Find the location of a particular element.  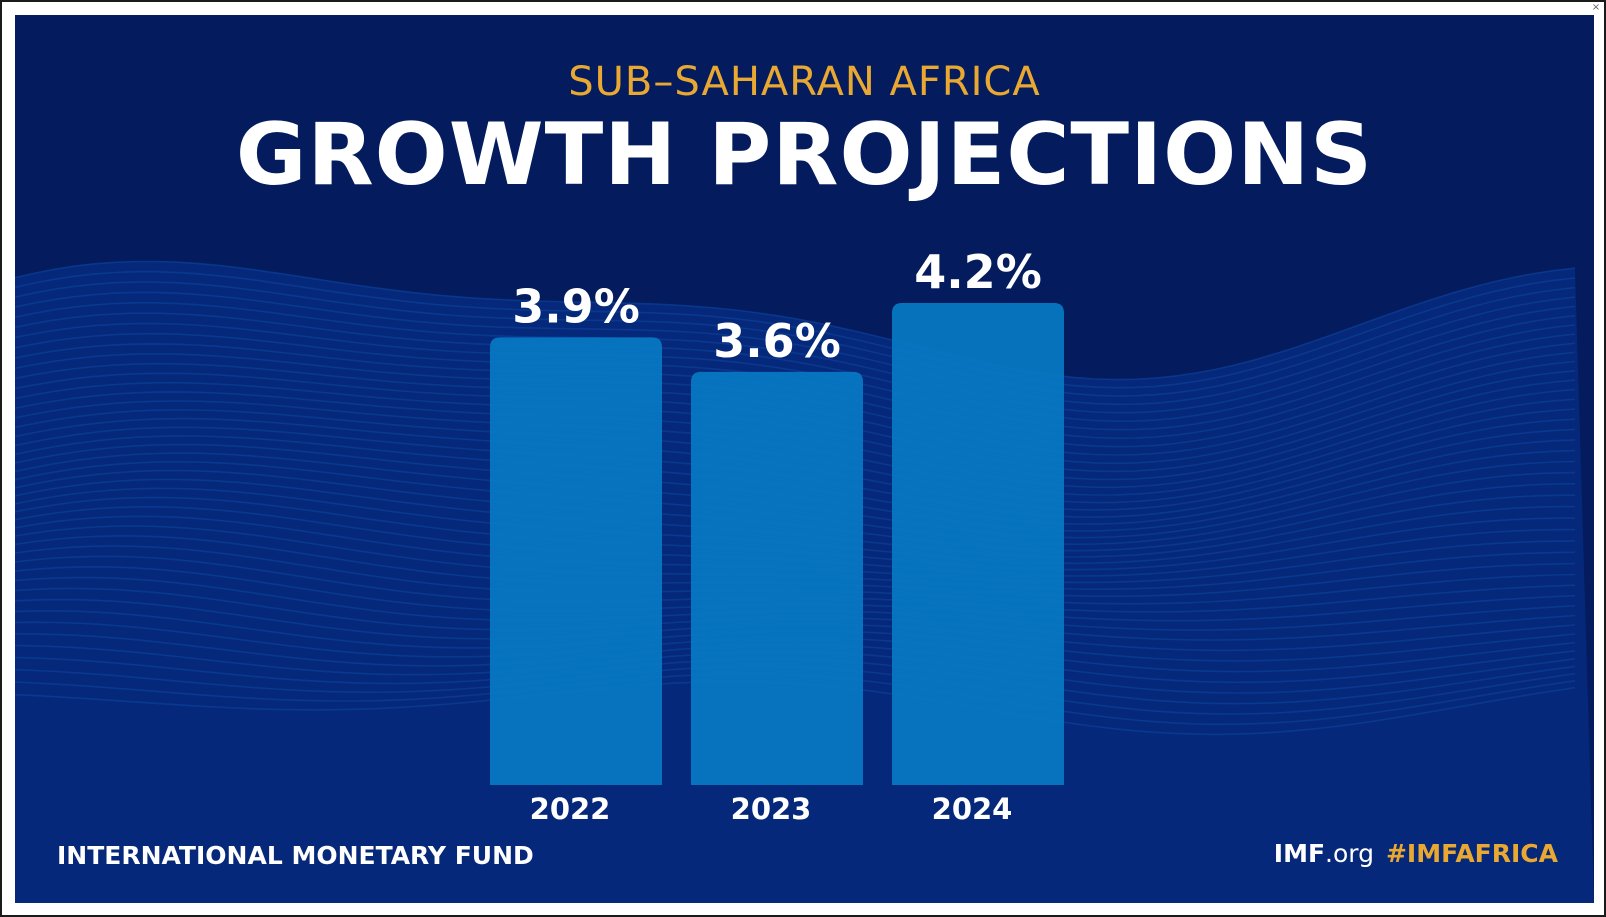

value-label-2022: 3.9% is located at coordinates (576, 306).